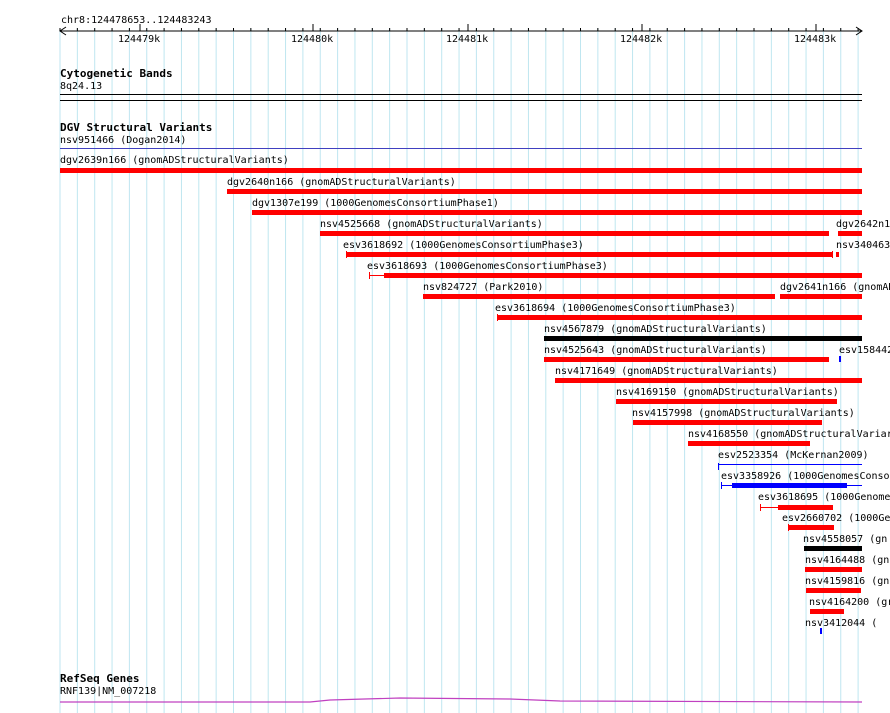  What do you see at coordinates (312, 39) in the screenshot?
I see `ruler-tick-label: 124480k` at bounding box center [312, 39].